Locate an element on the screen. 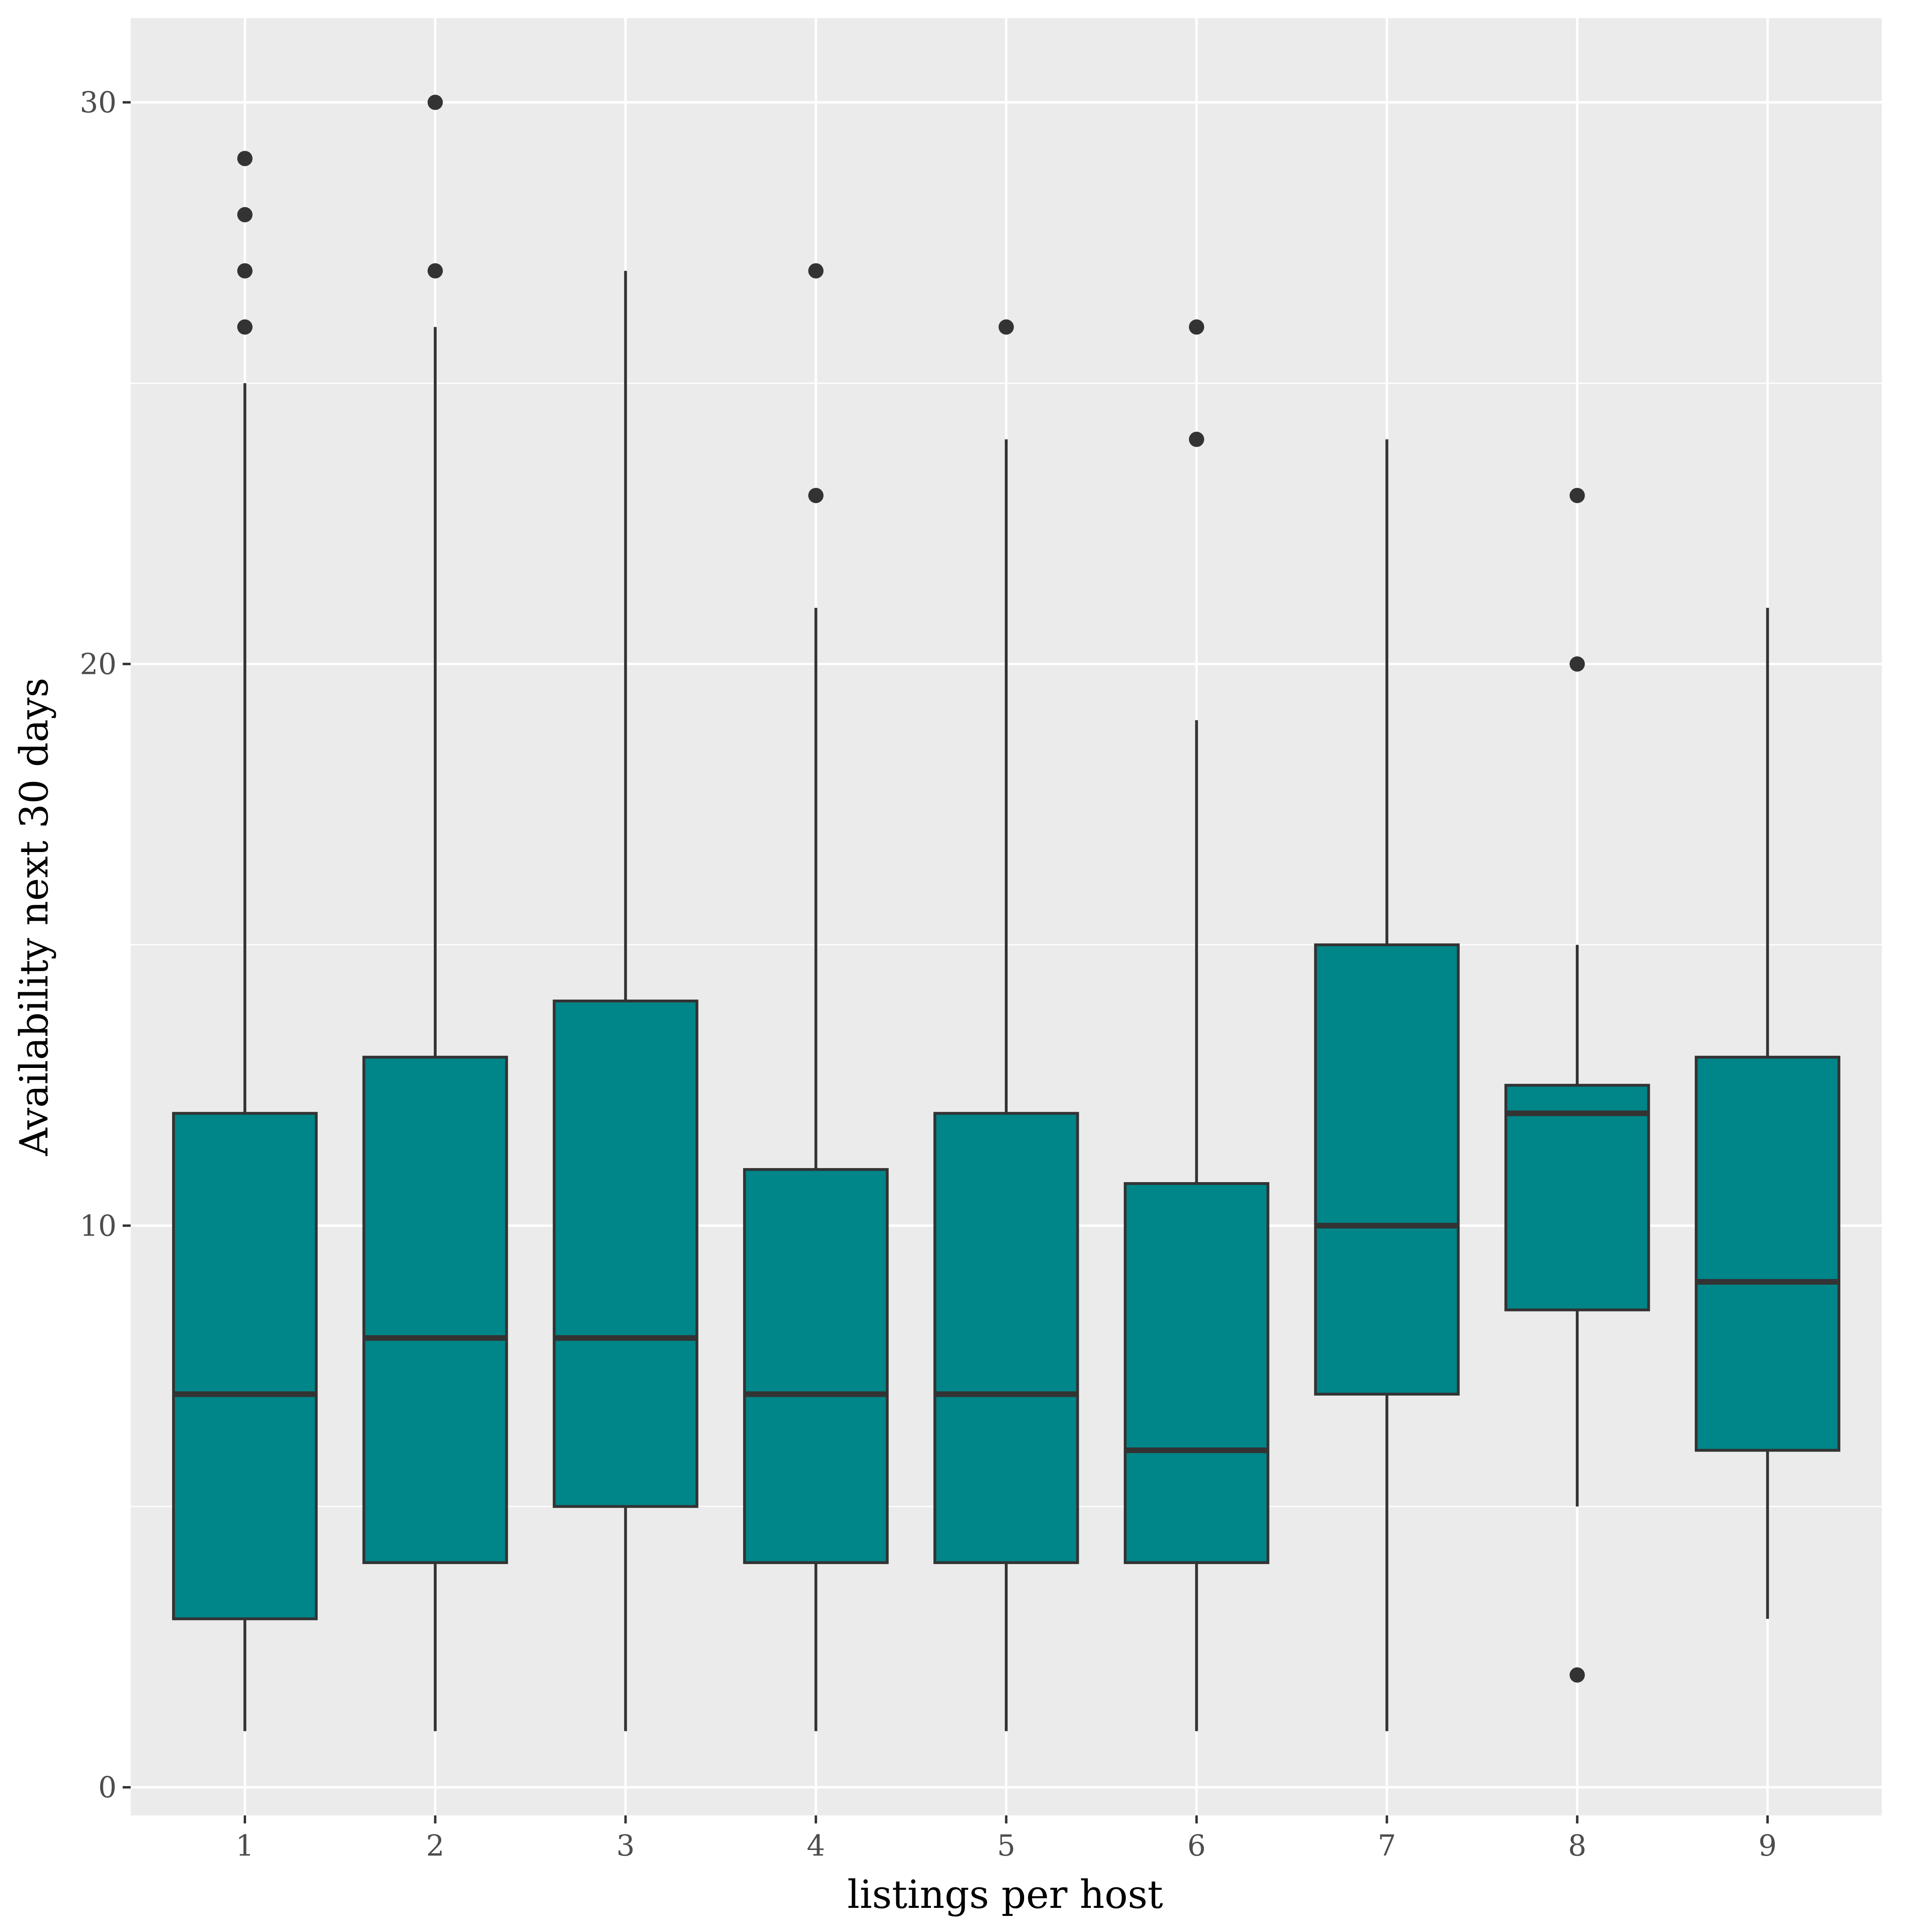 This screenshot has height=1932, width=1930. y-tick-label: 0 is located at coordinates (107, 1787).